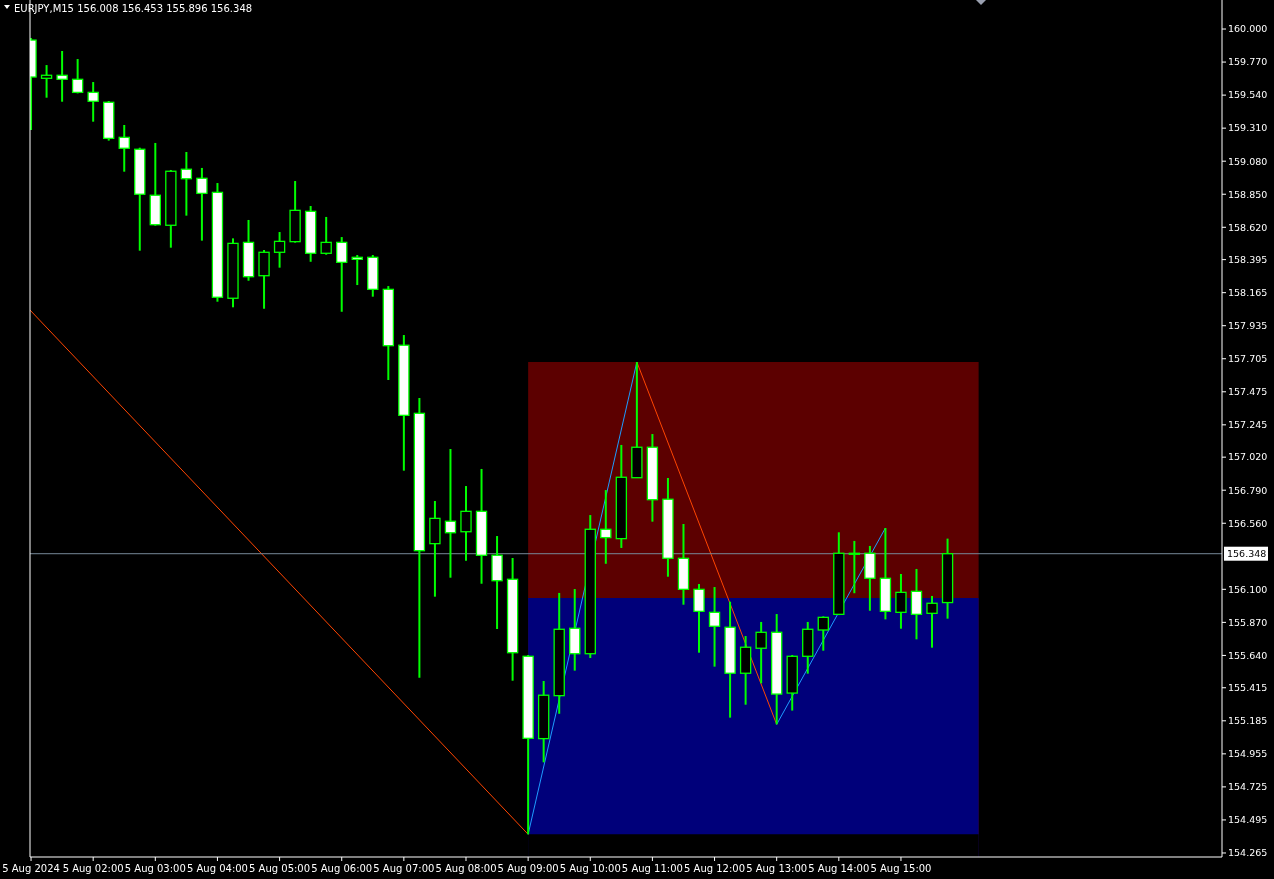  Describe the element at coordinates (1248, 853) in the screenshot. I see `y-tick-label: 154.265` at that location.